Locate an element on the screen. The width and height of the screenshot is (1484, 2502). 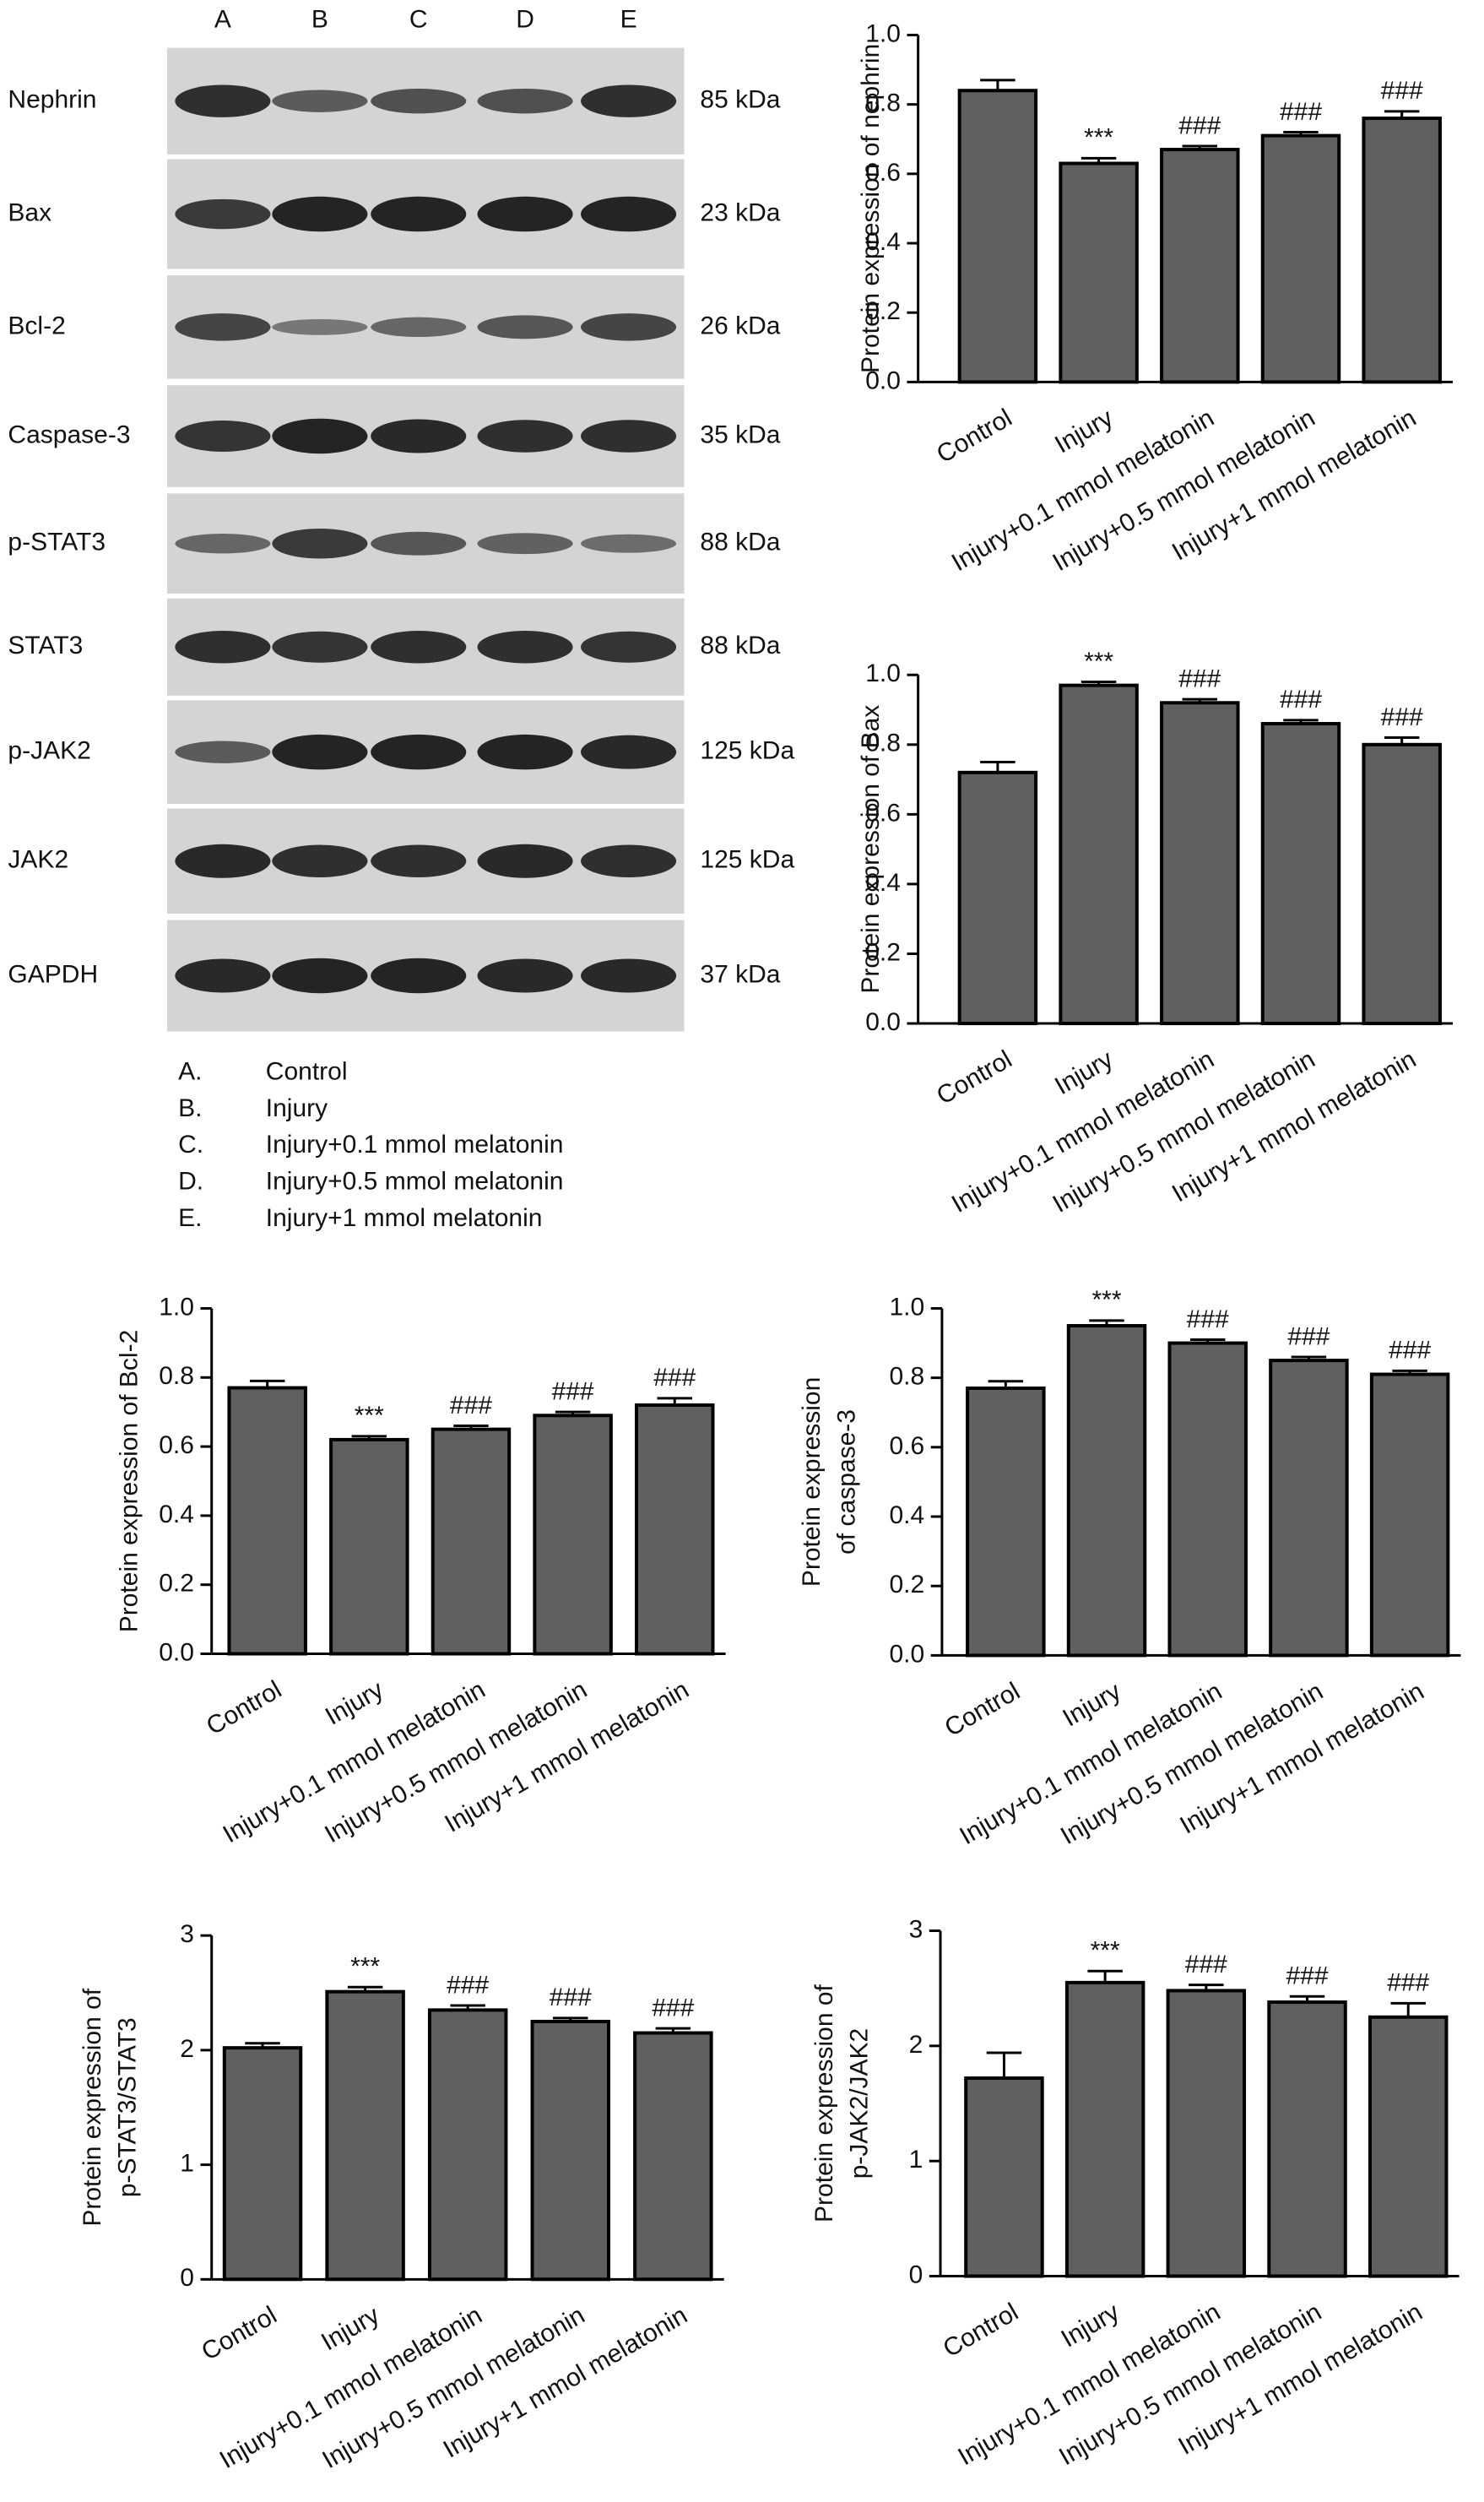
protein-label: Bcl-2 is located at coordinates (36, 325).